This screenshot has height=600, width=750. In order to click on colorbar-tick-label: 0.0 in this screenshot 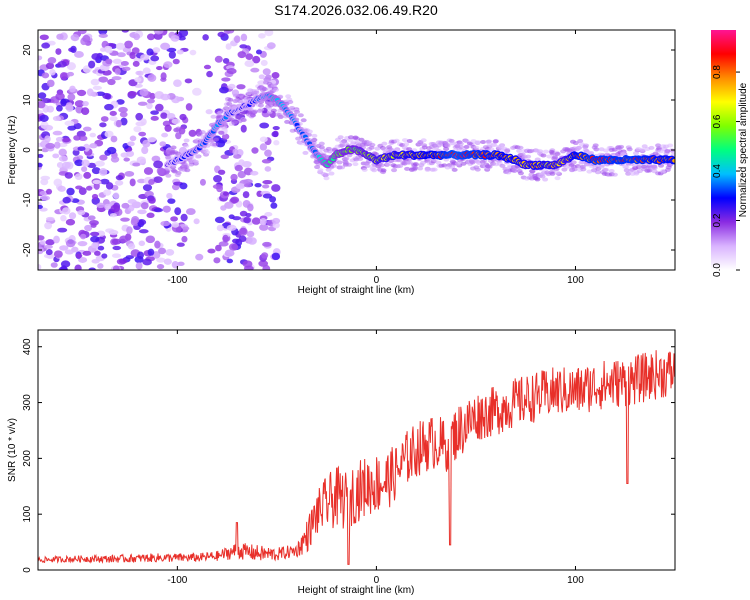, I will do `click(717, 270)`.